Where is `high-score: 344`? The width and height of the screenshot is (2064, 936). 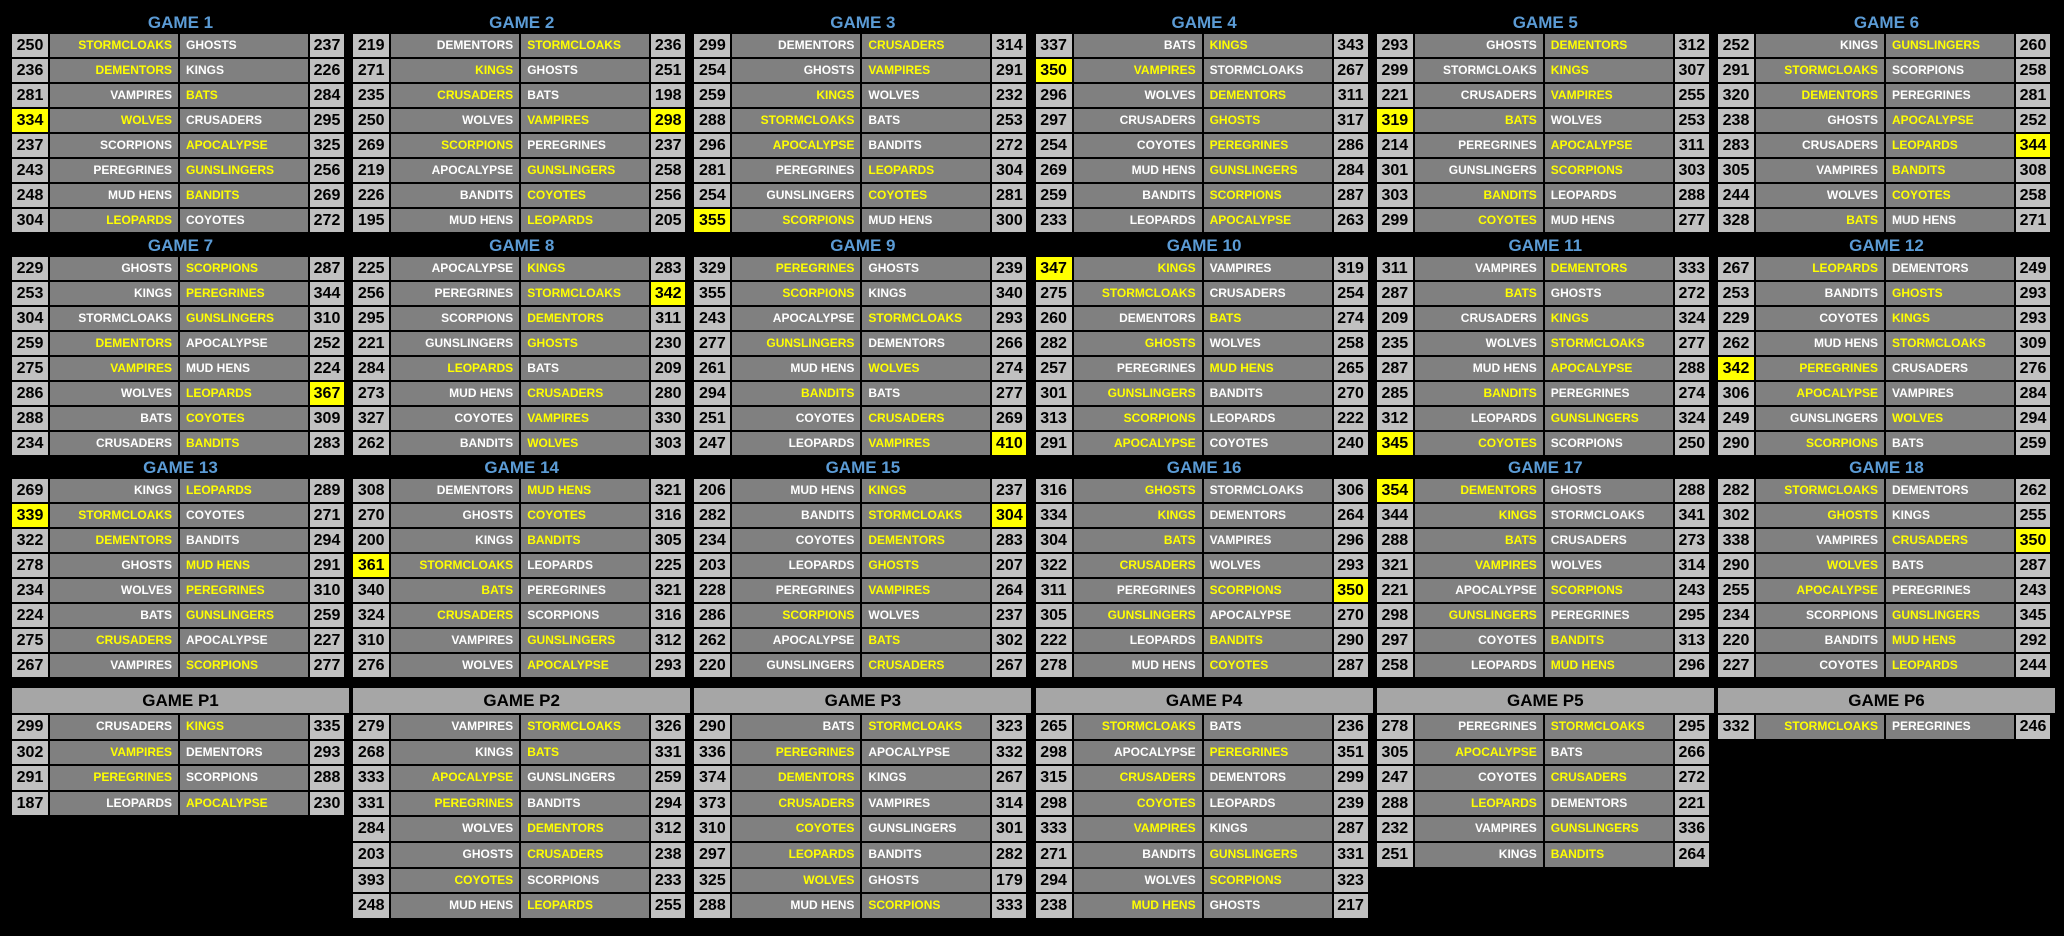 high-score: 344 is located at coordinates (2032, 145).